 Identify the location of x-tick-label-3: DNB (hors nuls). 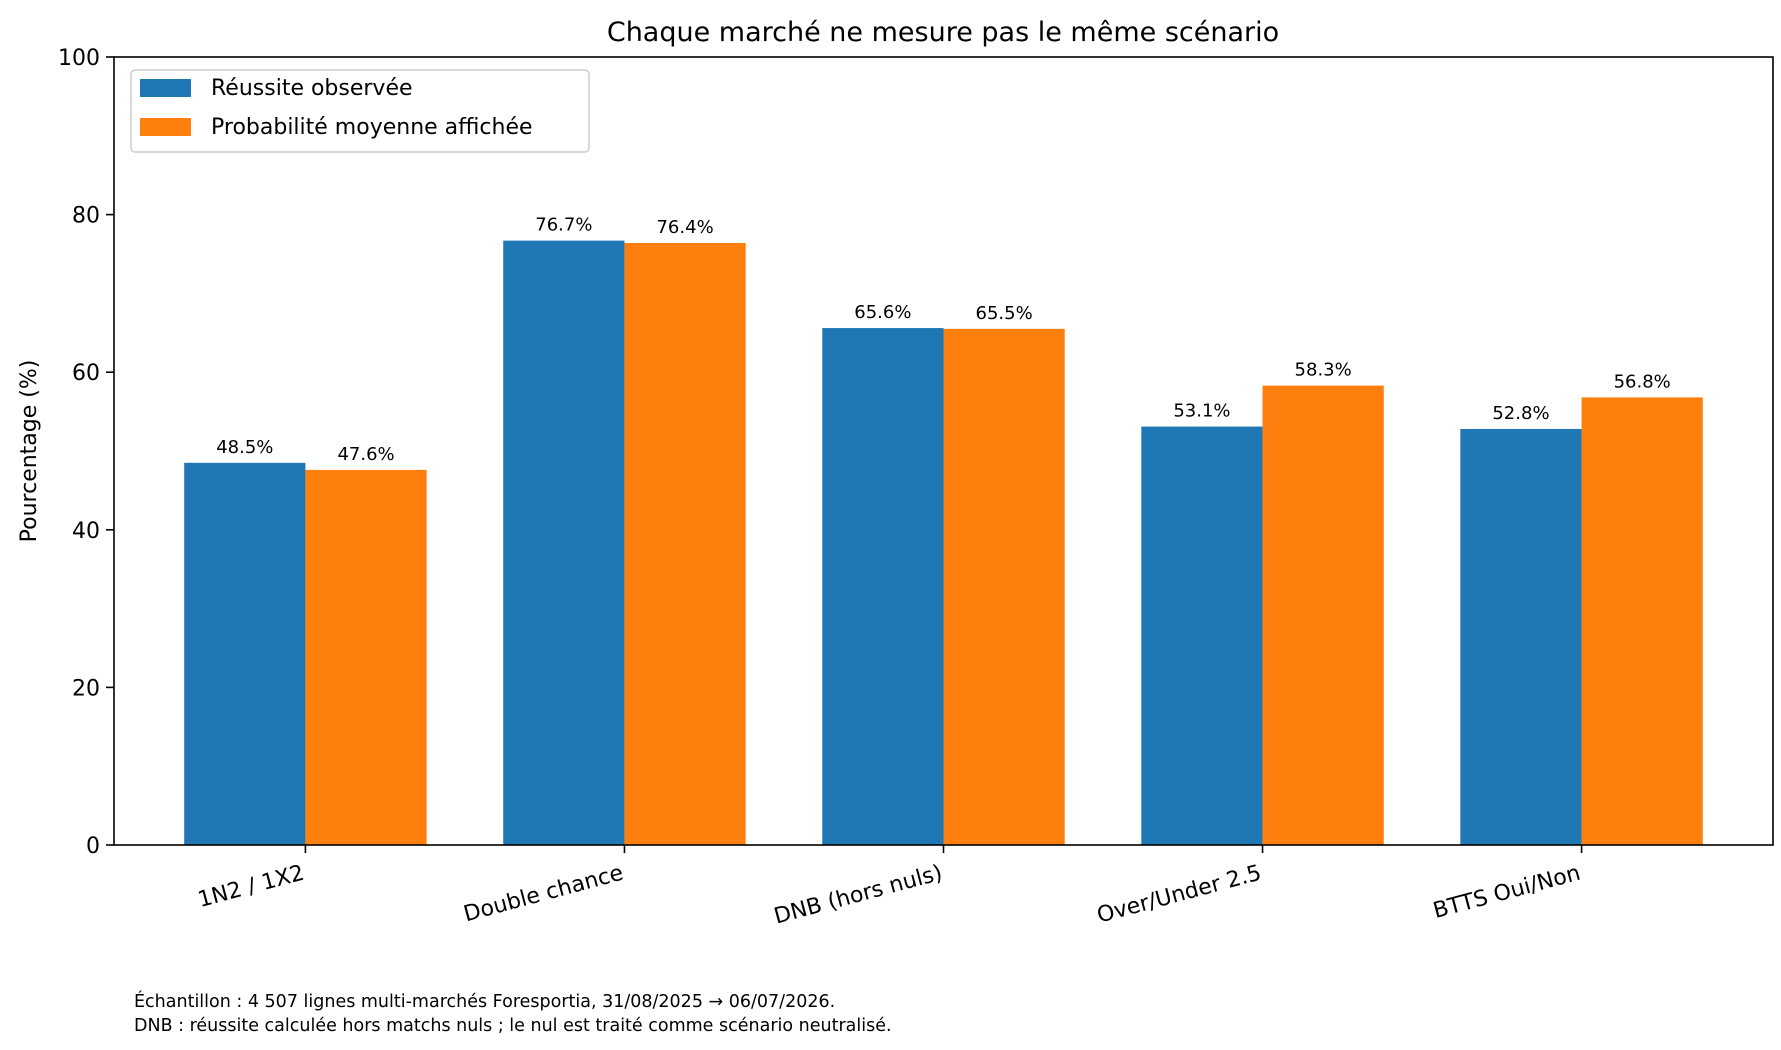
(858, 895).